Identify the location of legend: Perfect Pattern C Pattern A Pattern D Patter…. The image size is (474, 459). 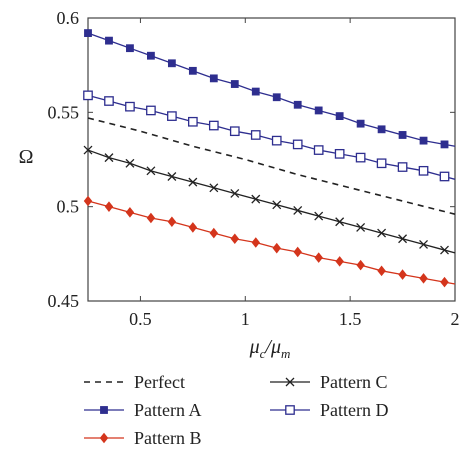
(236, 410).